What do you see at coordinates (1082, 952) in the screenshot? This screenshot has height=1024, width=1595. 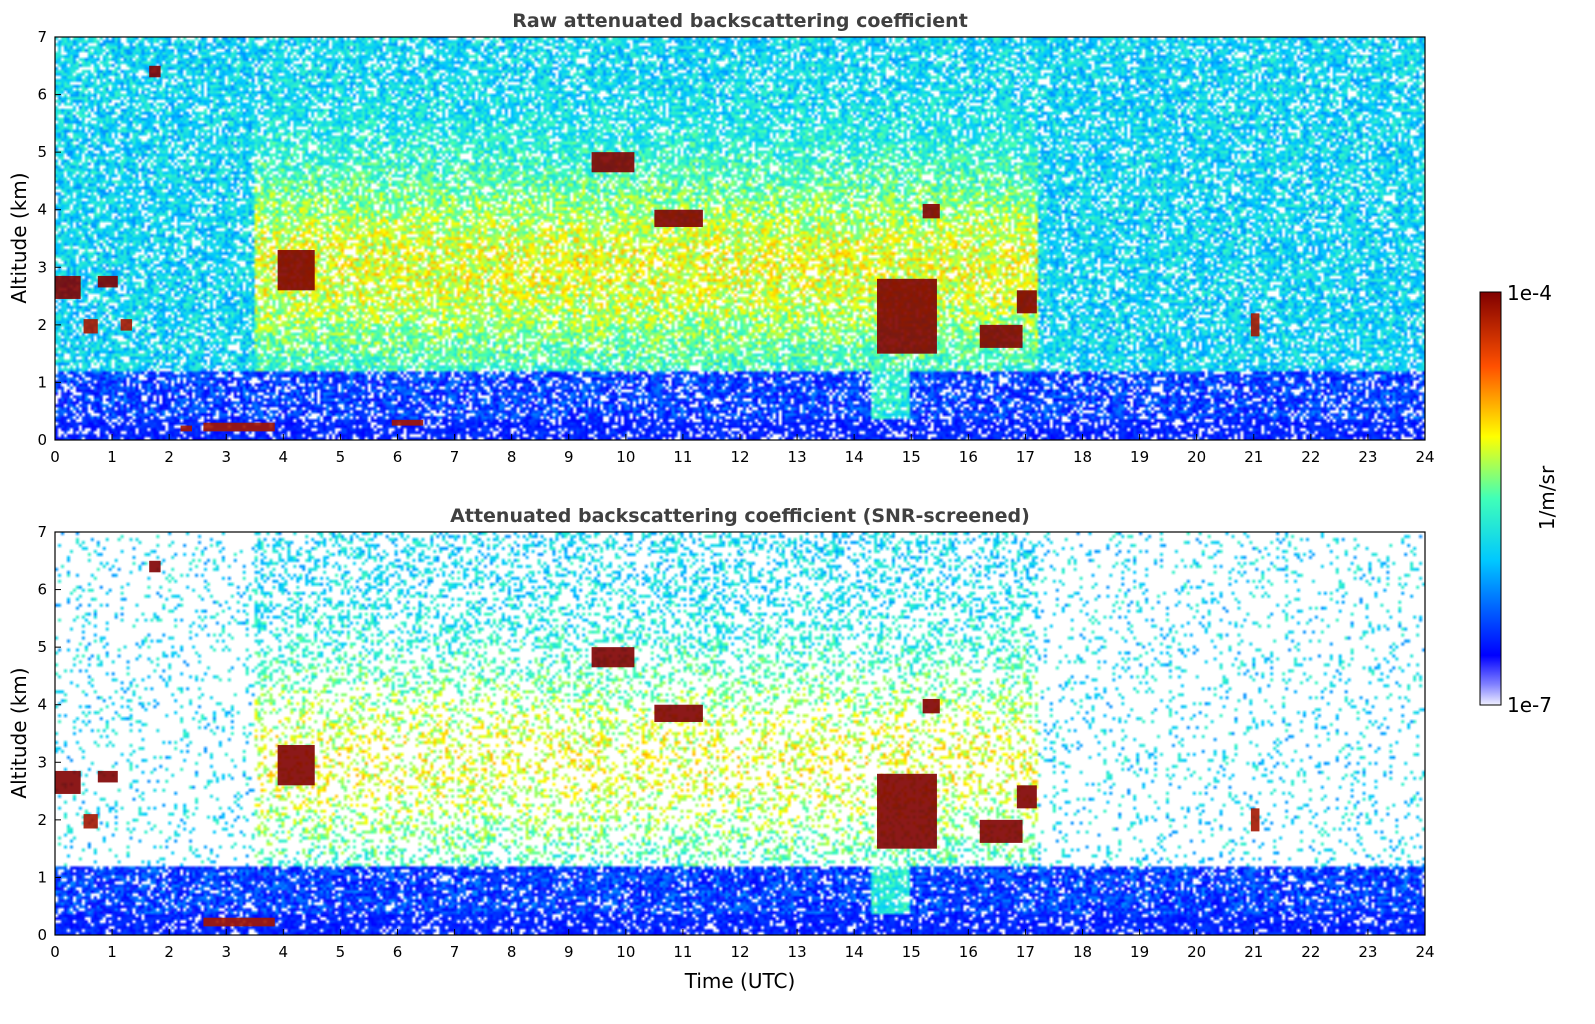 I see `x-tick-label: 18` at bounding box center [1082, 952].